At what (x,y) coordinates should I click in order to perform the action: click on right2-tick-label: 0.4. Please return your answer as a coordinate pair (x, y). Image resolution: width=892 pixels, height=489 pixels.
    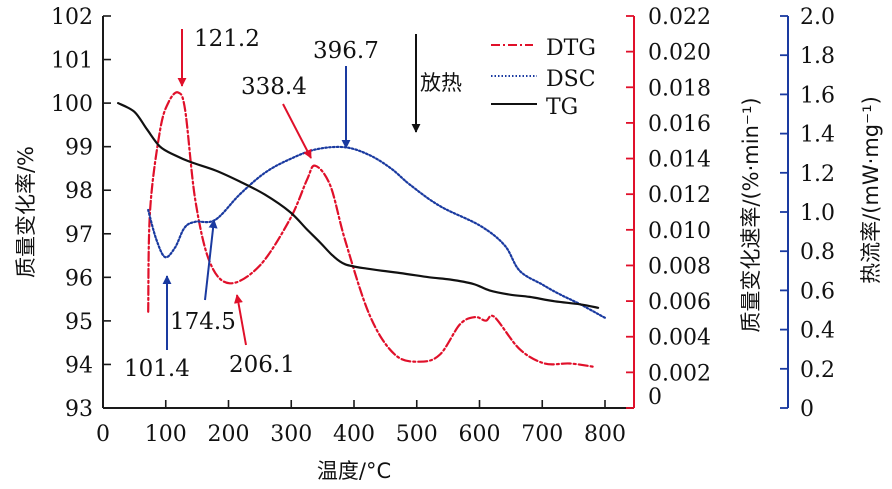
    Looking at the image, I should click on (817, 331).